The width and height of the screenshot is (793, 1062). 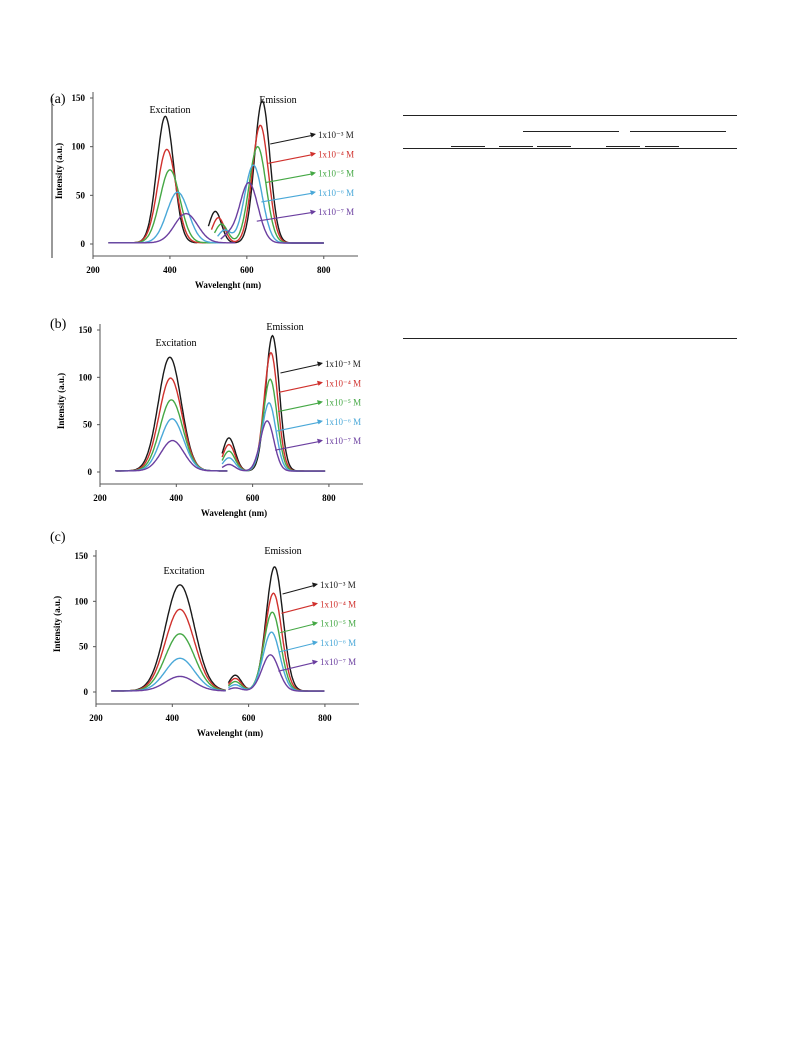 What do you see at coordinates (570, 148) in the screenshot?
I see `table-header-rule` at bounding box center [570, 148].